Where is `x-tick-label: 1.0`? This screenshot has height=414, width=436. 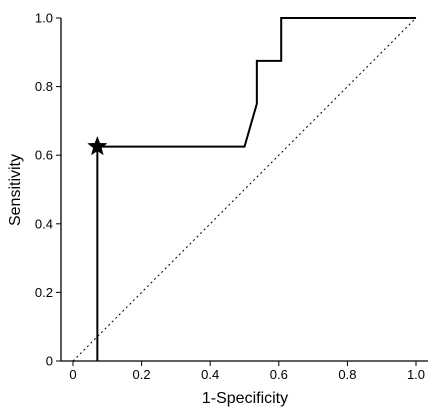 x-tick-label: 1.0 is located at coordinates (416, 374).